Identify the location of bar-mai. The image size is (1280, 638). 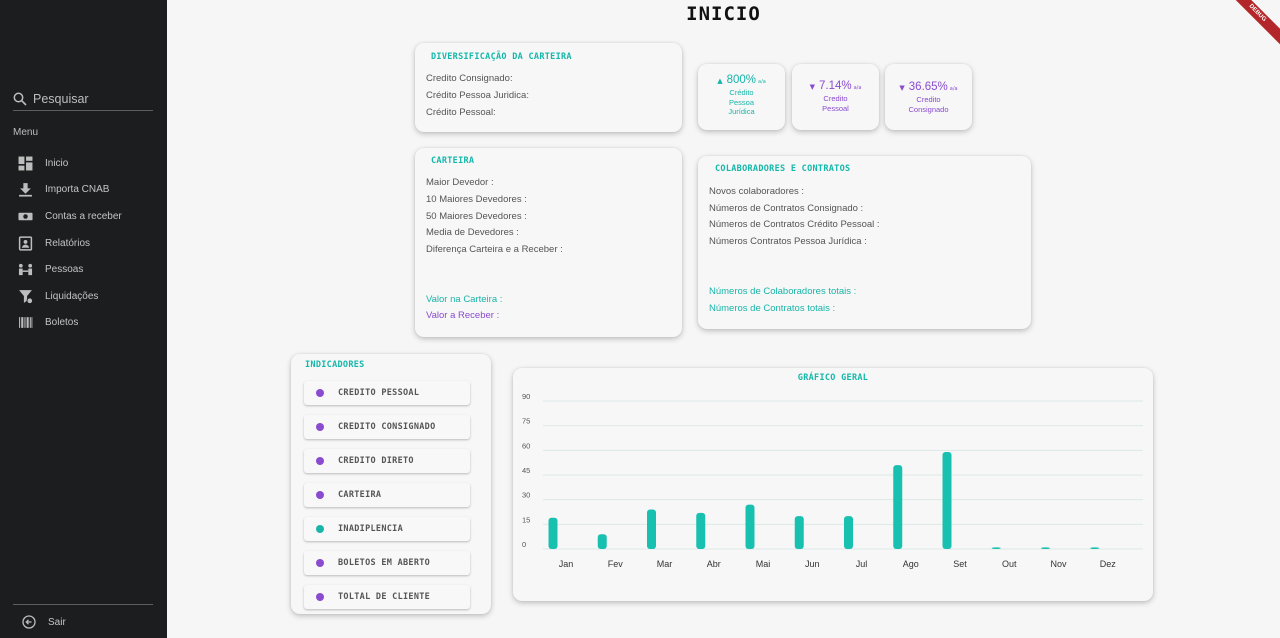
(750, 526).